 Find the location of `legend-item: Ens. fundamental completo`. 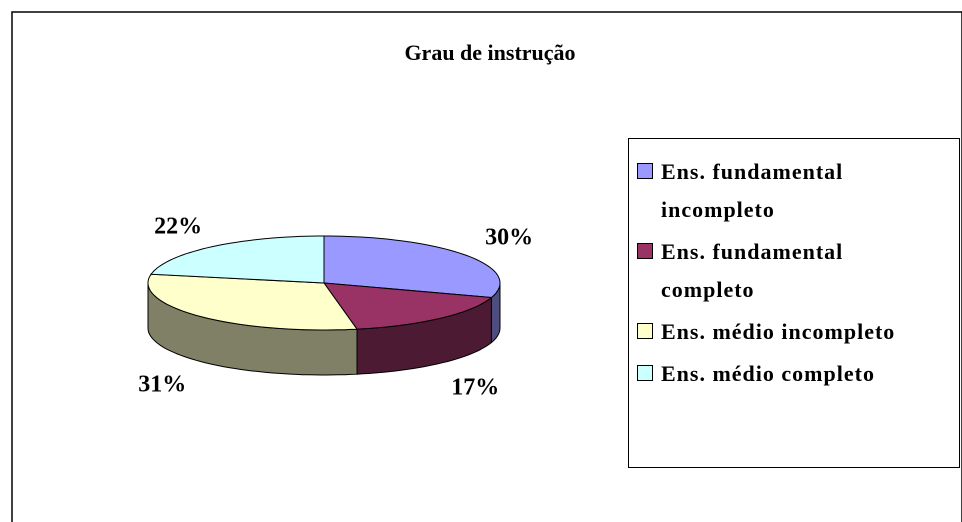

legend-item: Ens. fundamental completo is located at coordinates (798, 271).